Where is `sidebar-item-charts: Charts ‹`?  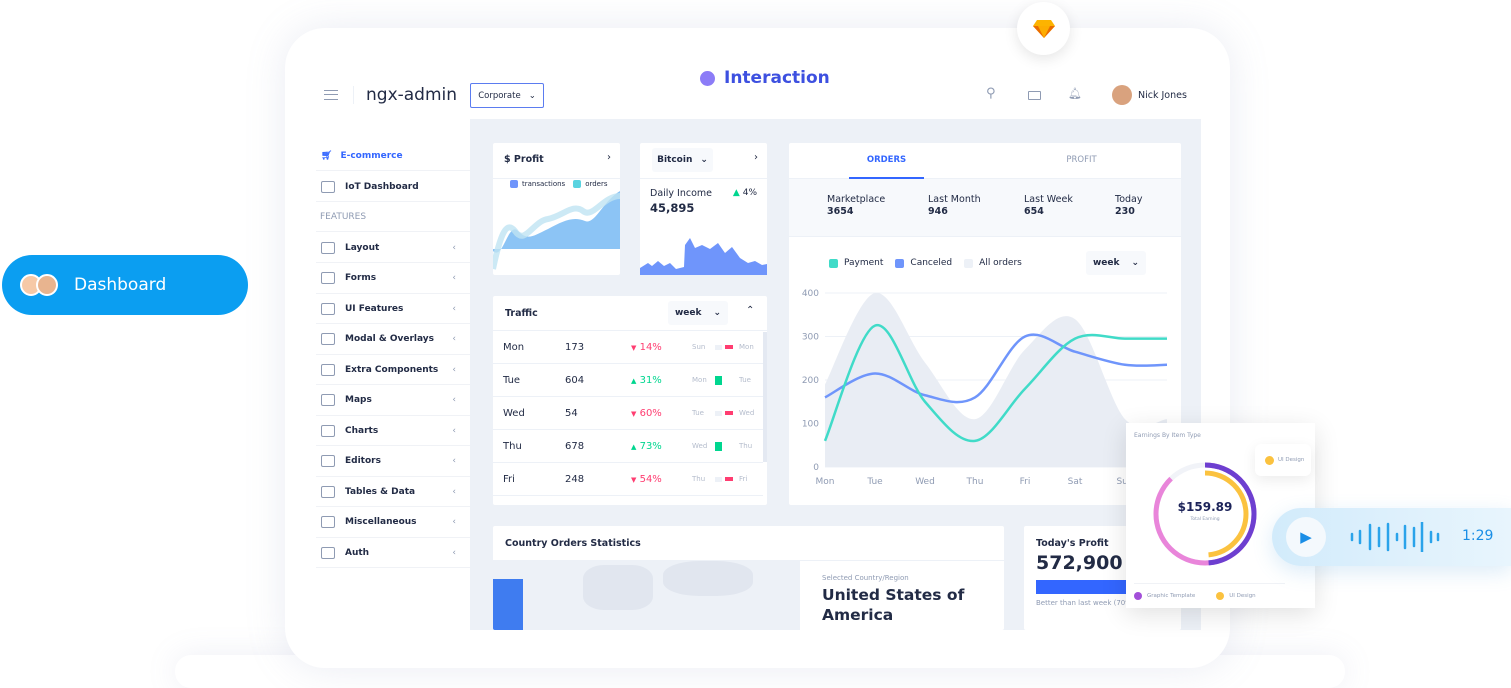 sidebar-item-charts: Charts ‹ is located at coordinates (393, 431).